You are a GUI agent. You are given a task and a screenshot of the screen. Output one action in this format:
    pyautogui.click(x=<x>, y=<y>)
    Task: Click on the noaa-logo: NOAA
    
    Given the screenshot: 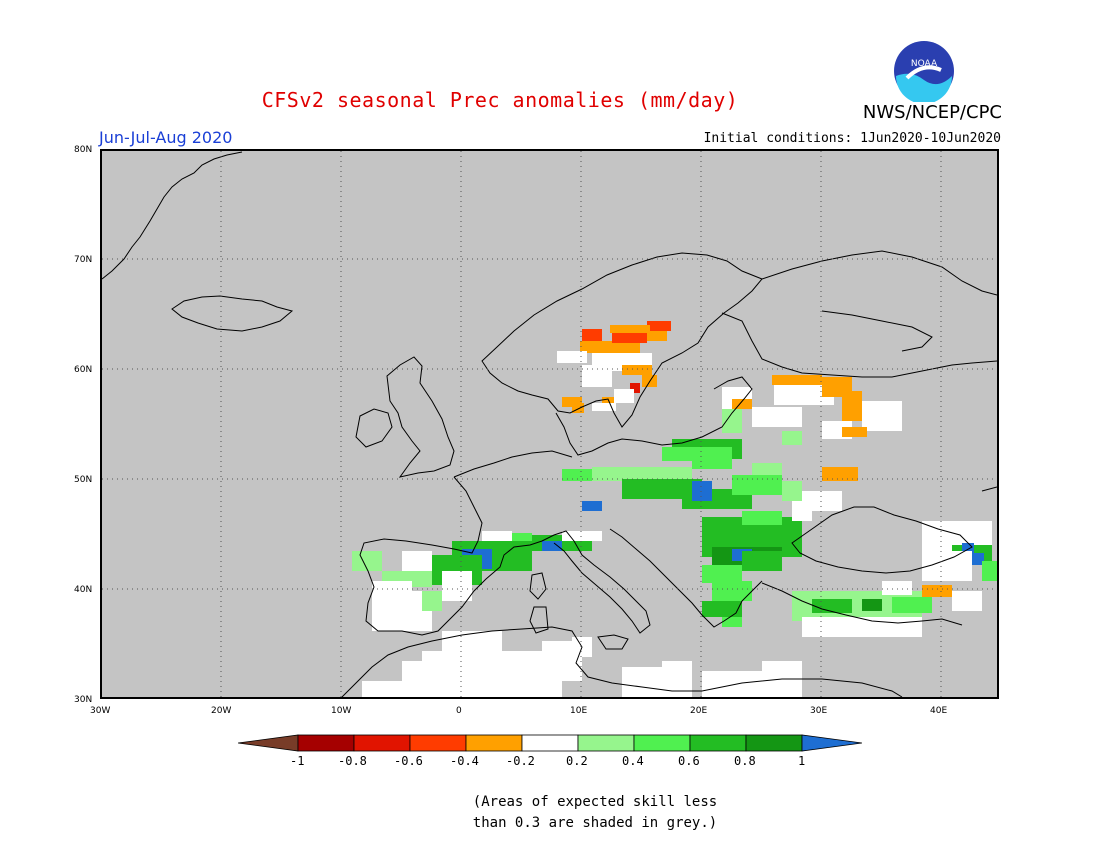 What is the action you would take?
    pyautogui.click(x=924, y=71)
    